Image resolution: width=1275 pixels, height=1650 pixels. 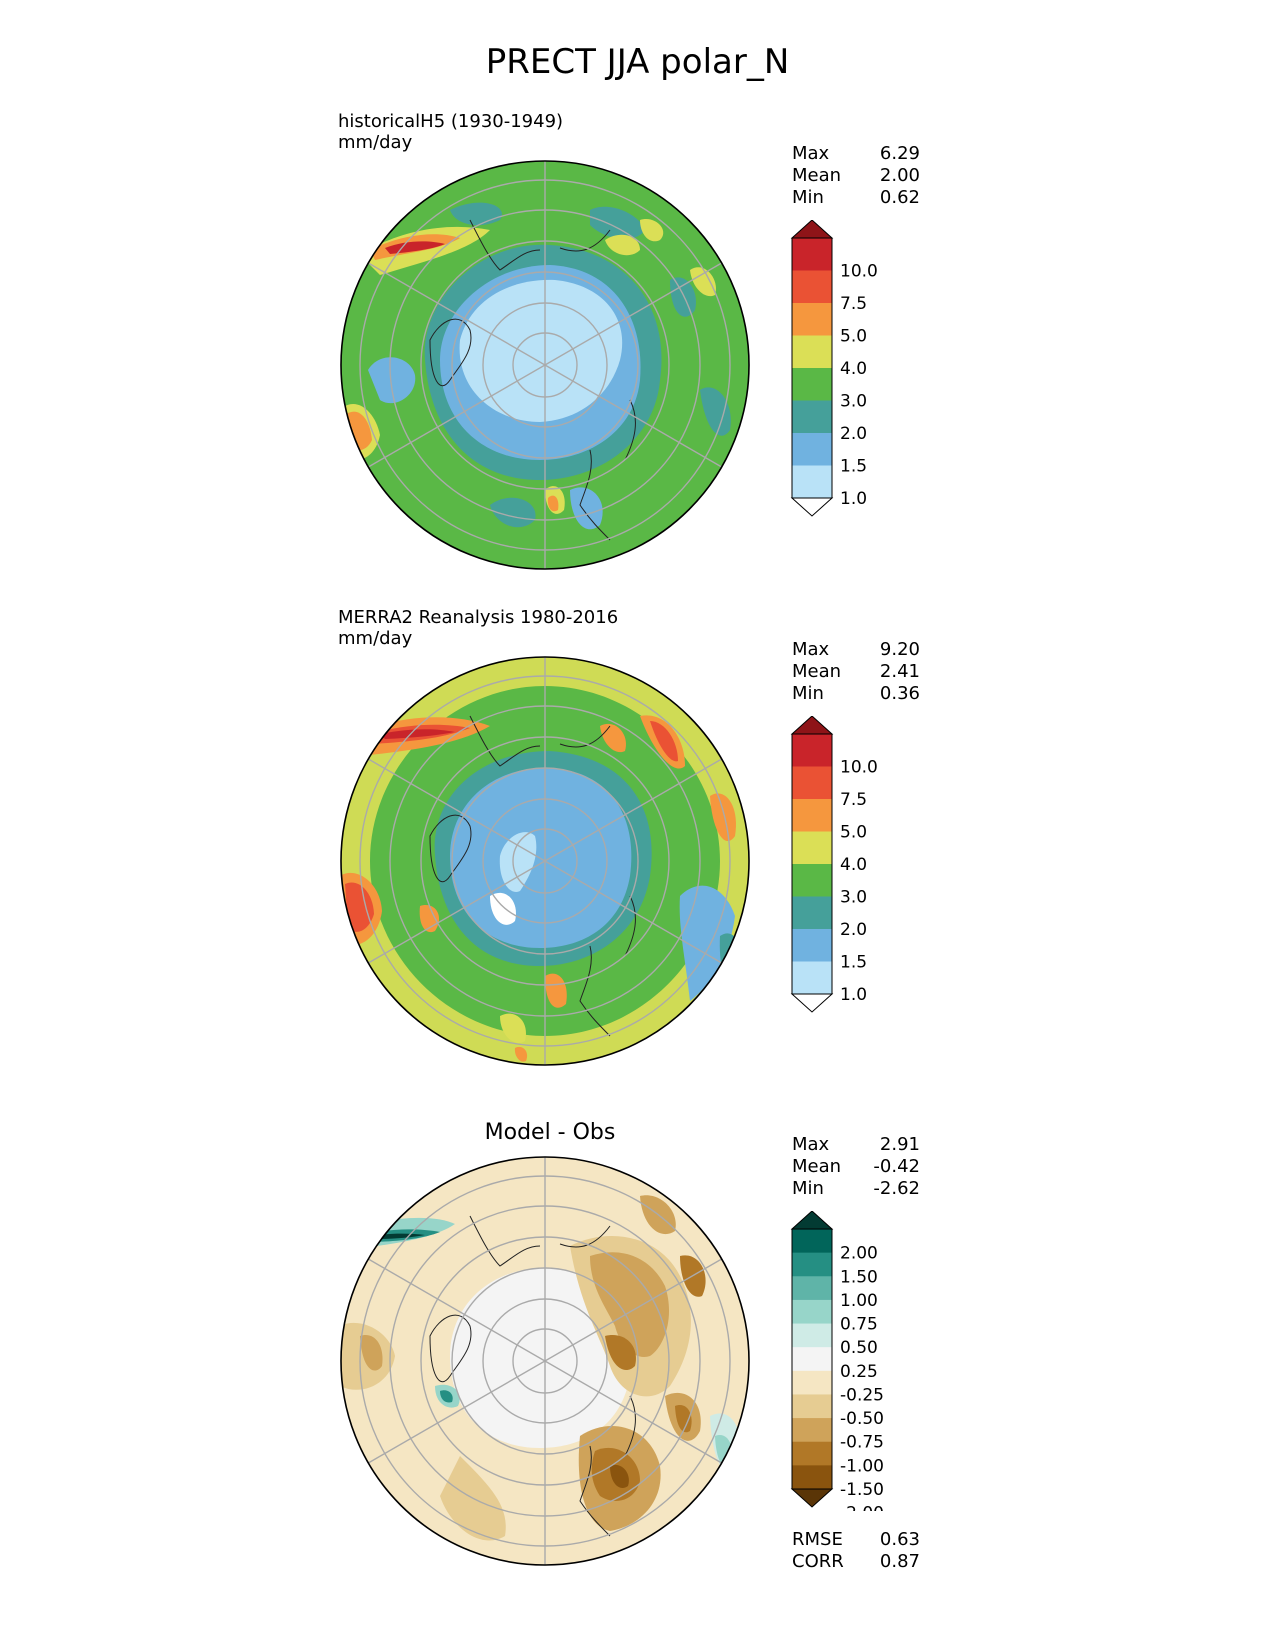 I want to click on panel2-units: mm/day, so click(x=375, y=638).